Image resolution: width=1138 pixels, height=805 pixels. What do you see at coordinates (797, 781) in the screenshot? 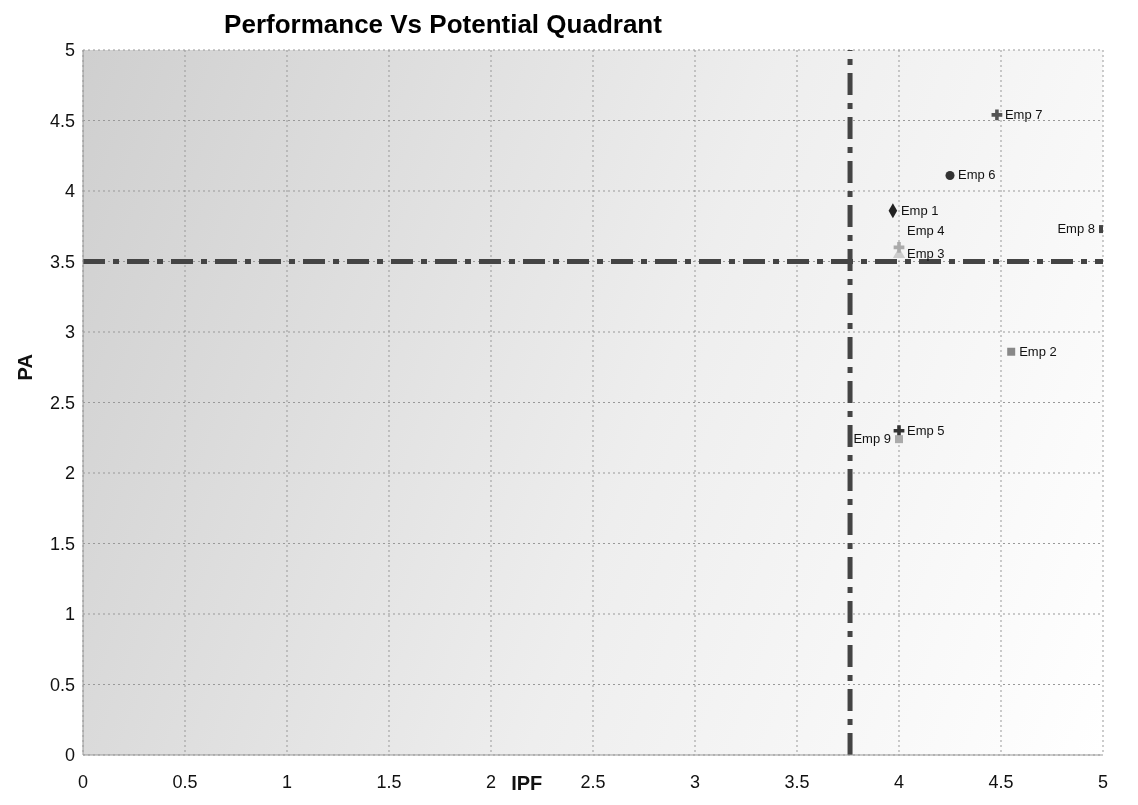
I see `x-tick-label: 3.5` at bounding box center [797, 781].